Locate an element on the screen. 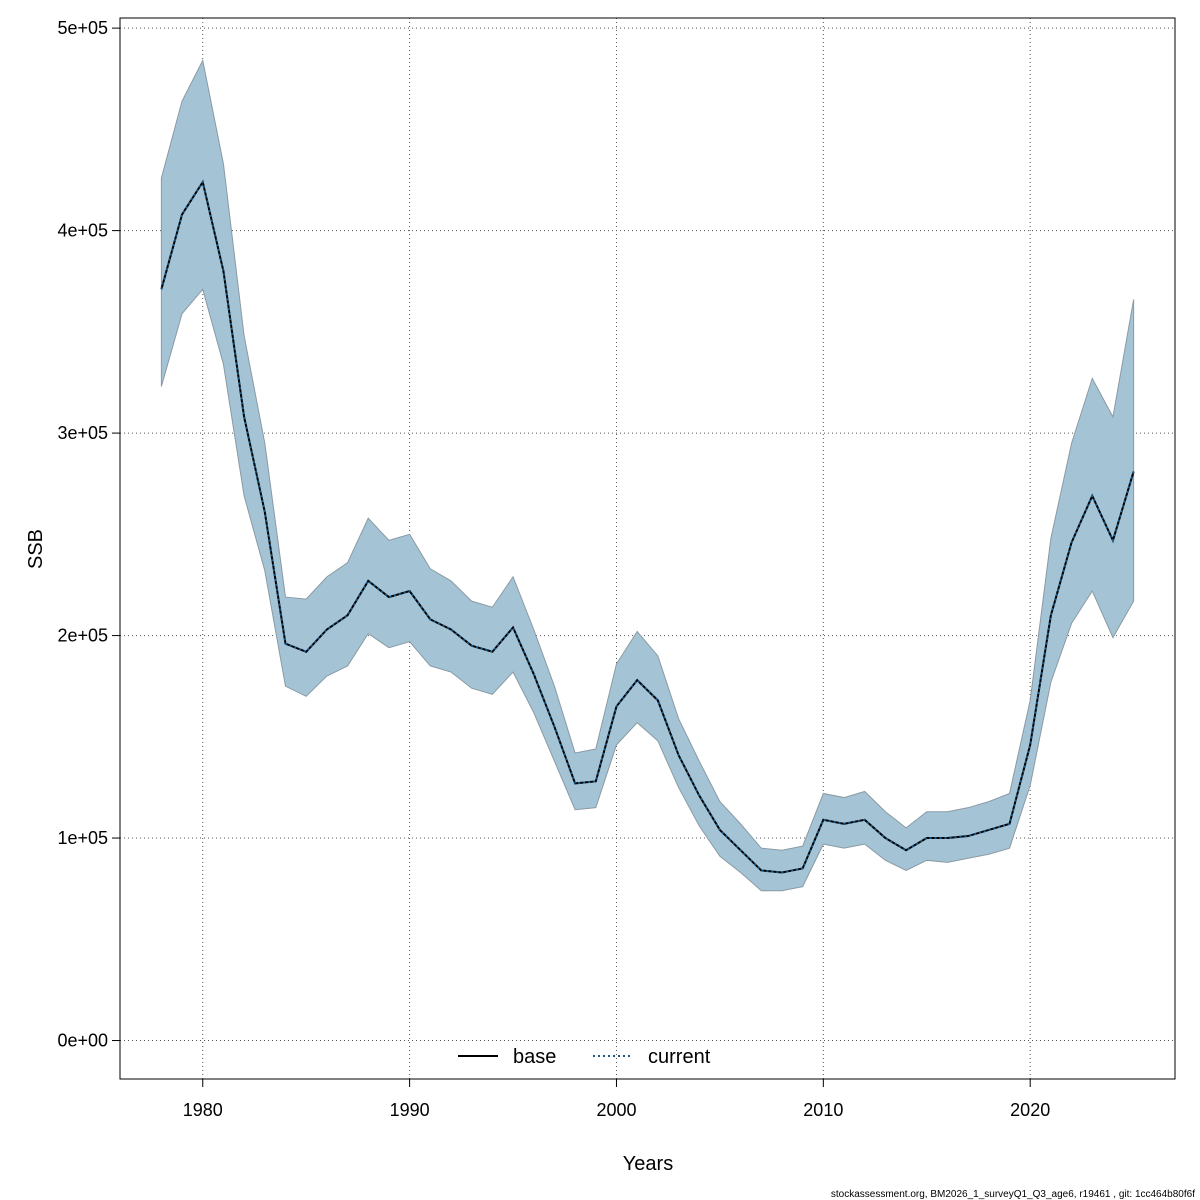 This screenshot has height=1200, width=1200. legend-label-base: base is located at coordinates (534, 1057).